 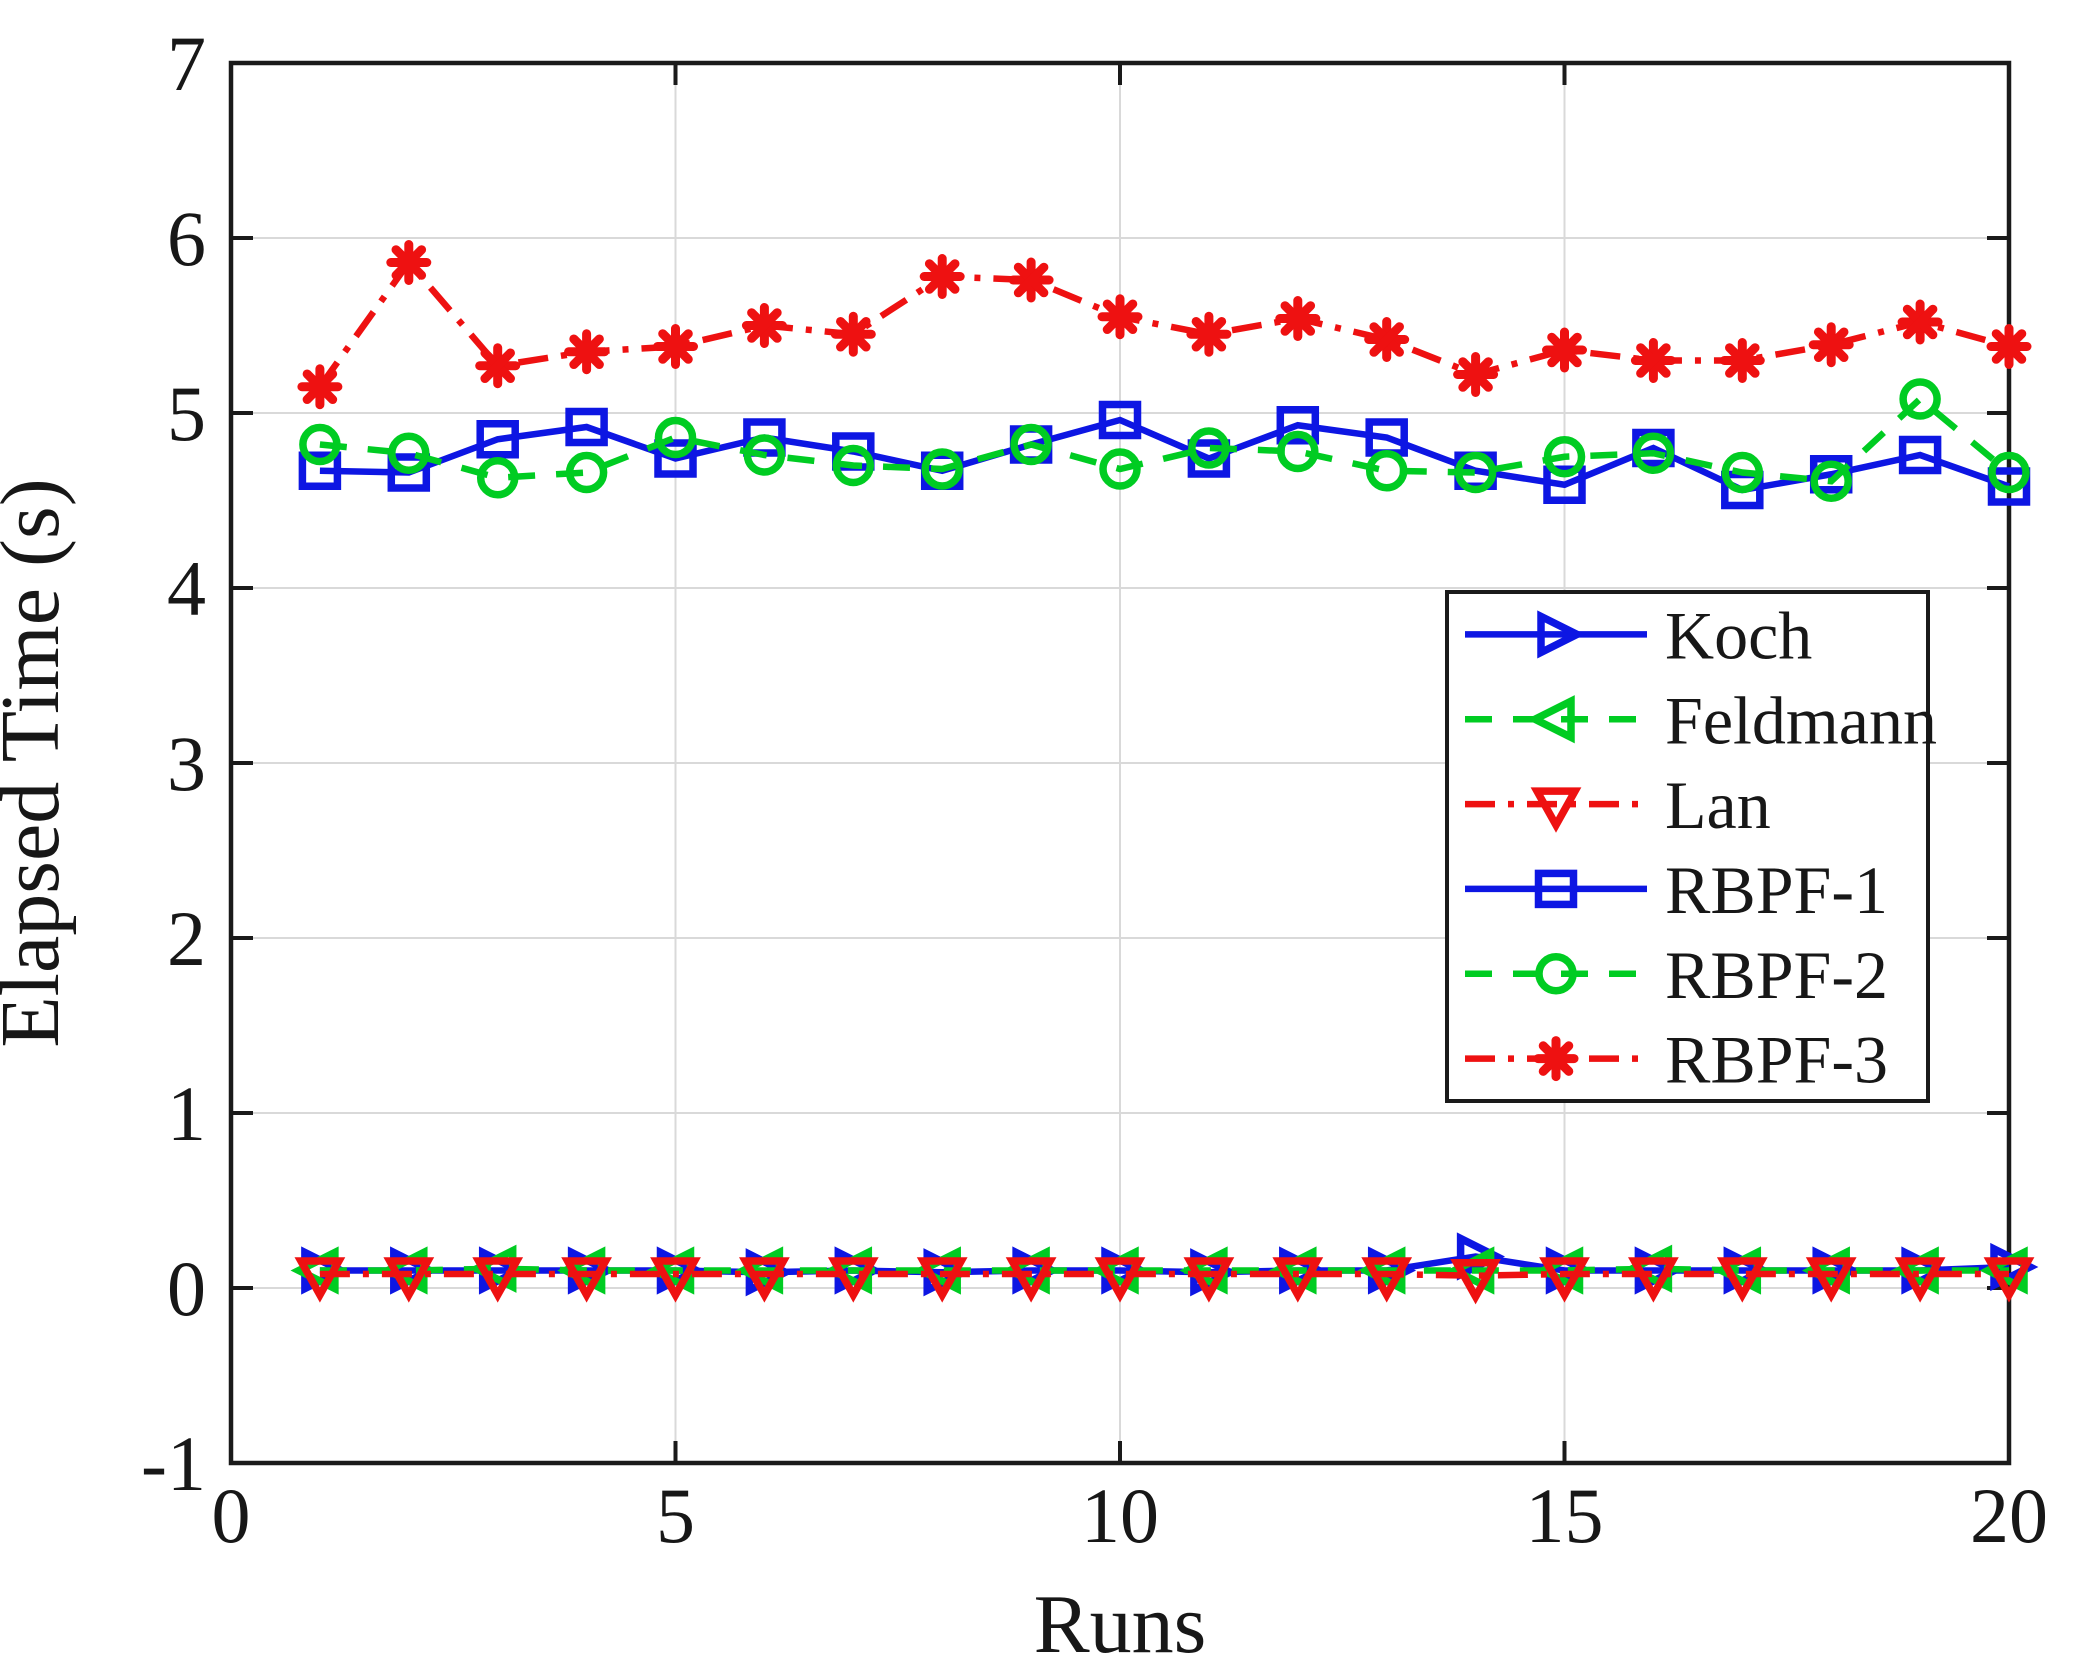 What do you see at coordinates (1776, 890) in the screenshot?
I see `legend-label-rbpf-1: RBPF-1` at bounding box center [1776, 890].